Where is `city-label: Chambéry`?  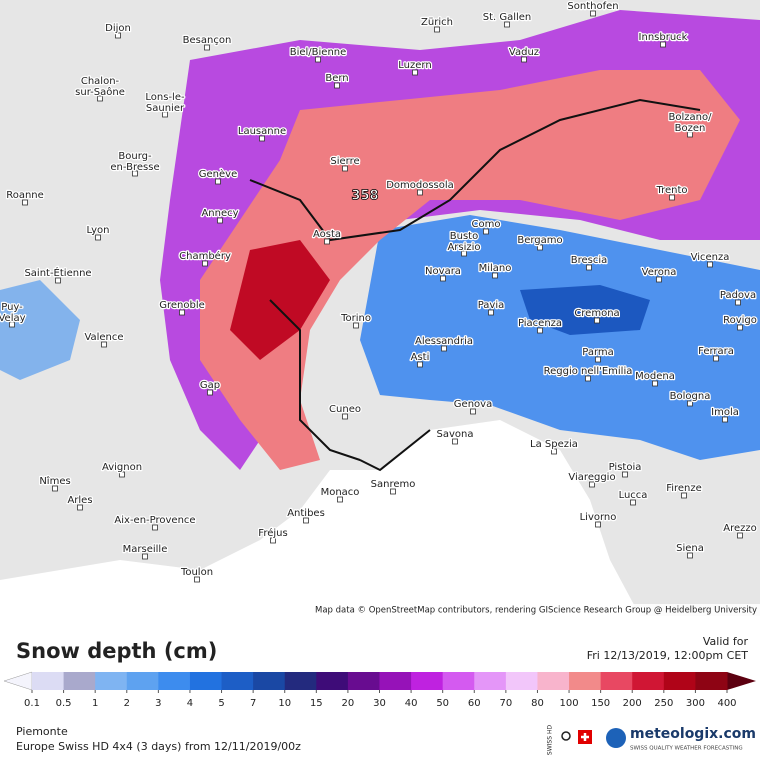 city-label: Chambéry is located at coordinates (205, 256).